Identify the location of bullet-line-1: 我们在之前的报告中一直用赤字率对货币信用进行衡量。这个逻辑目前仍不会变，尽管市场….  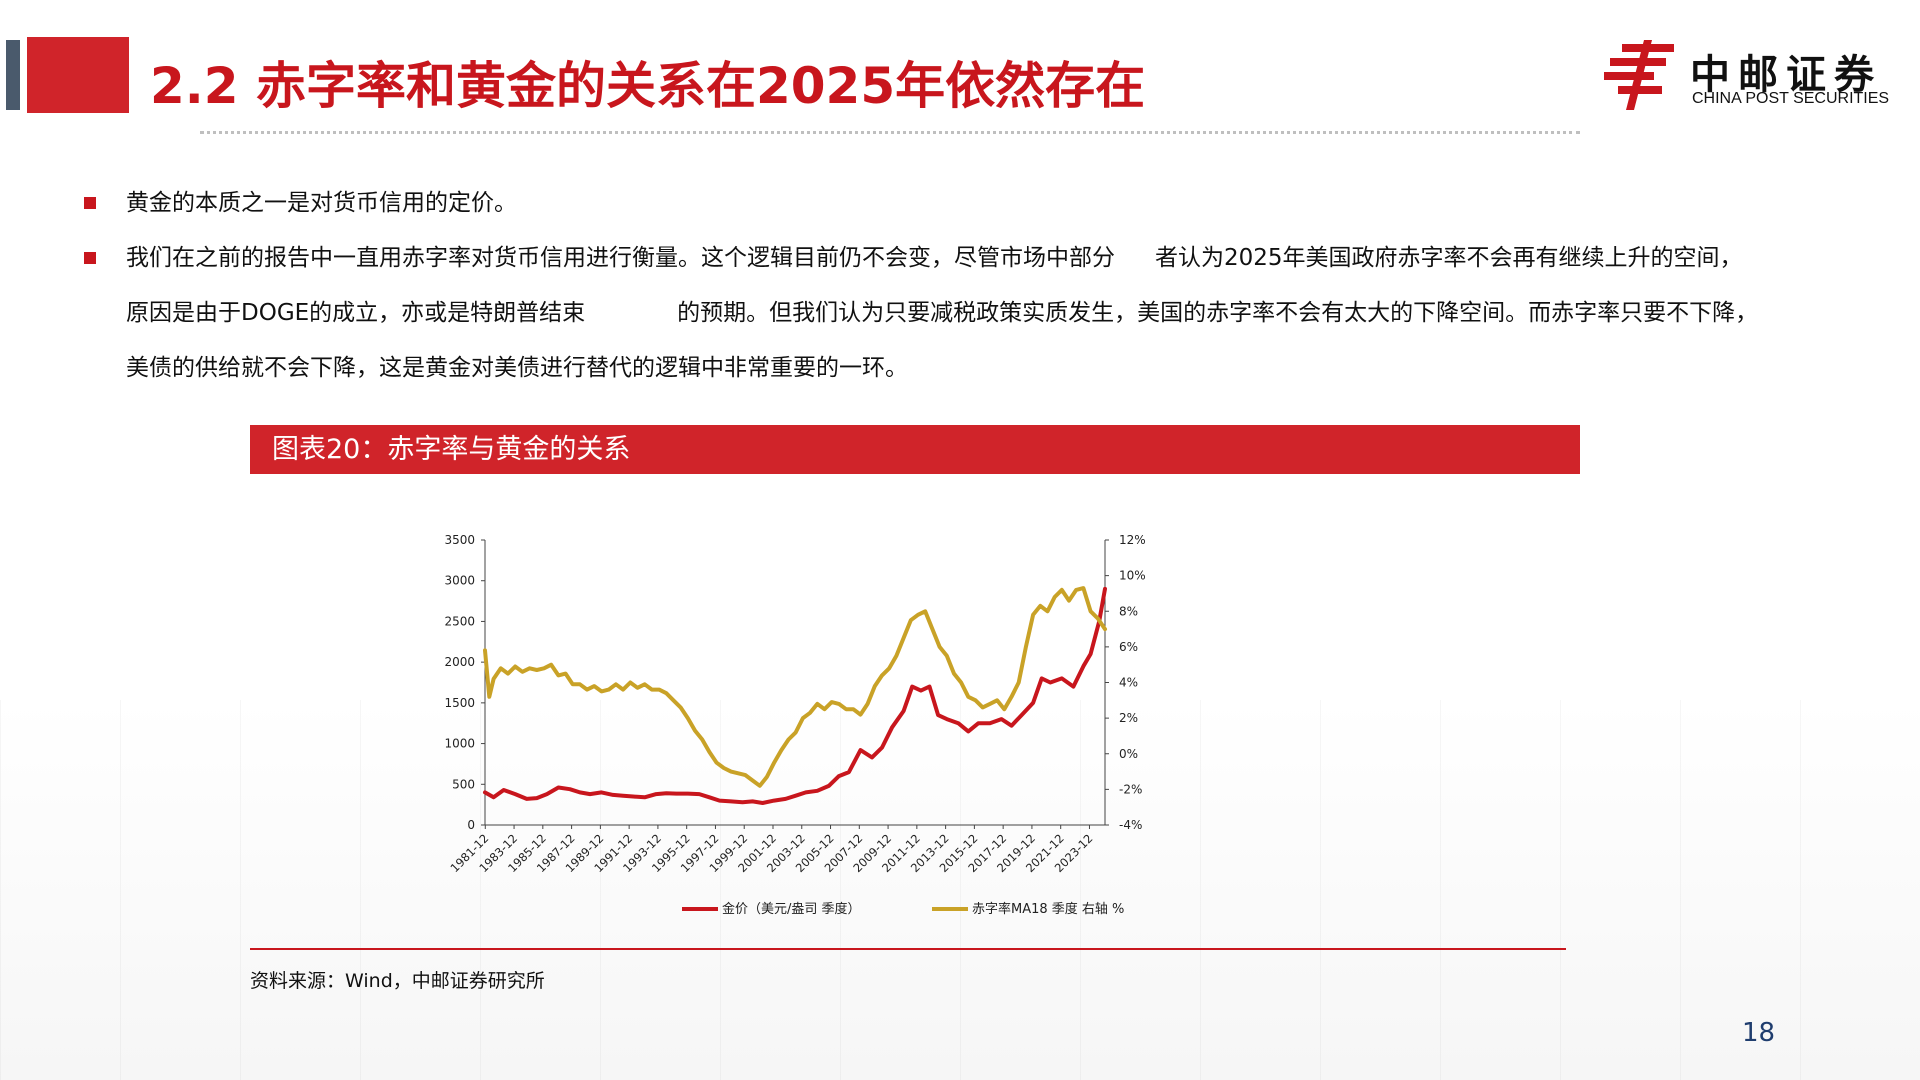
(983, 258).